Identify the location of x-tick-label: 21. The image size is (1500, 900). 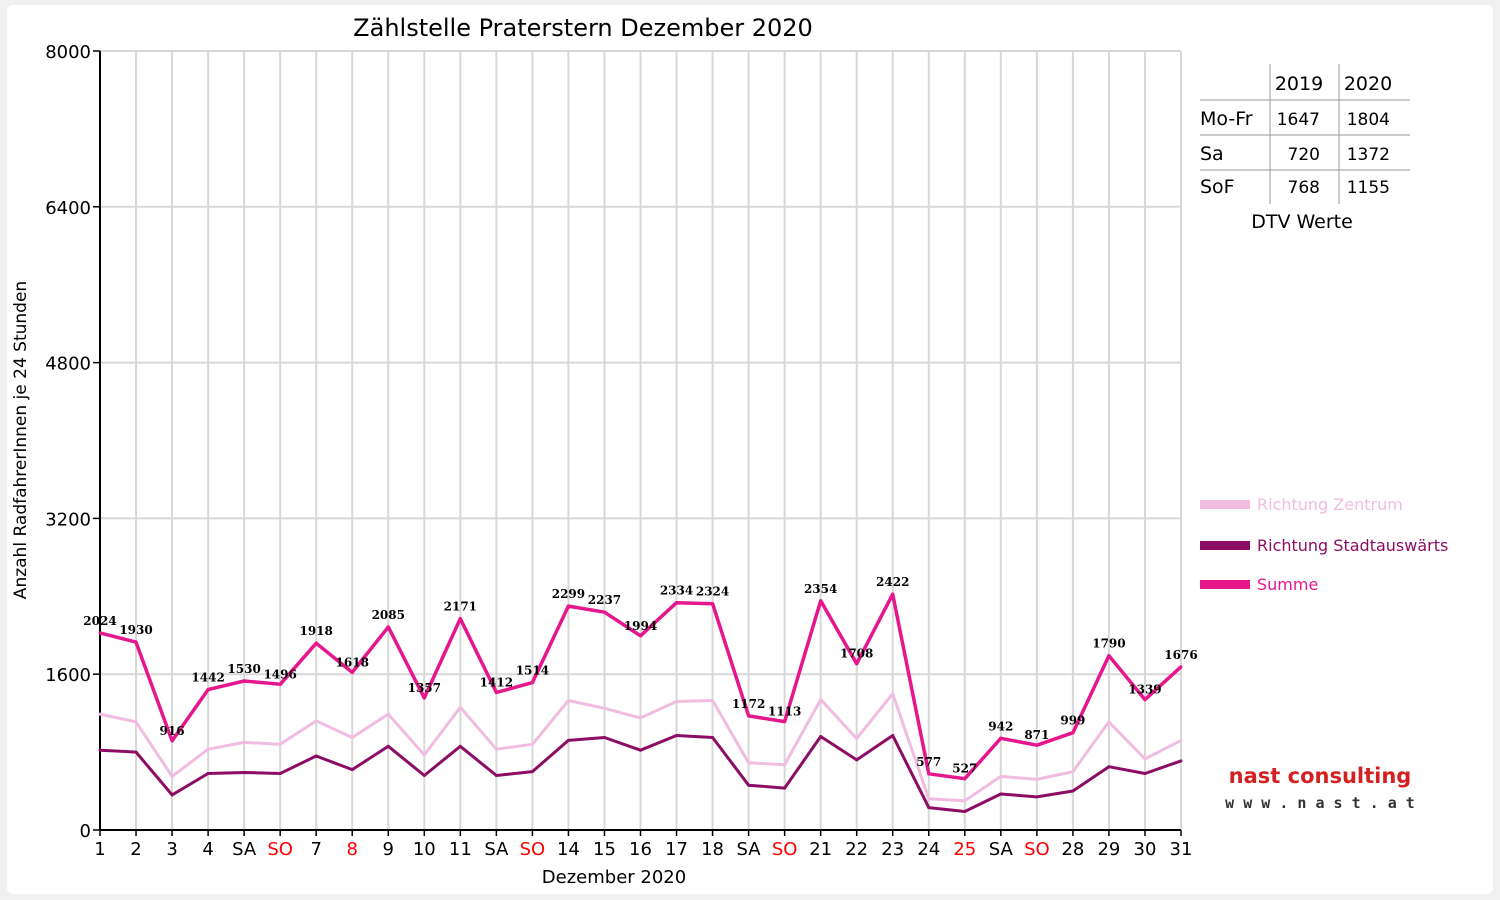
(820, 849).